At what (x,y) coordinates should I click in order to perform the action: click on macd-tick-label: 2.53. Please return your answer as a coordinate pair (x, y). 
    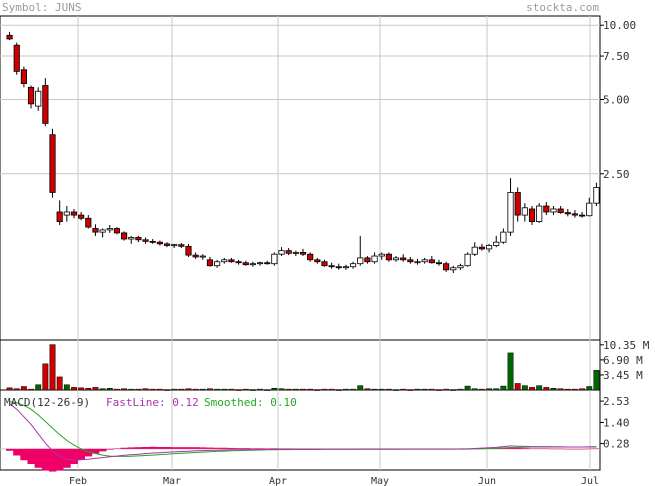
    Looking at the image, I should click on (616, 401).